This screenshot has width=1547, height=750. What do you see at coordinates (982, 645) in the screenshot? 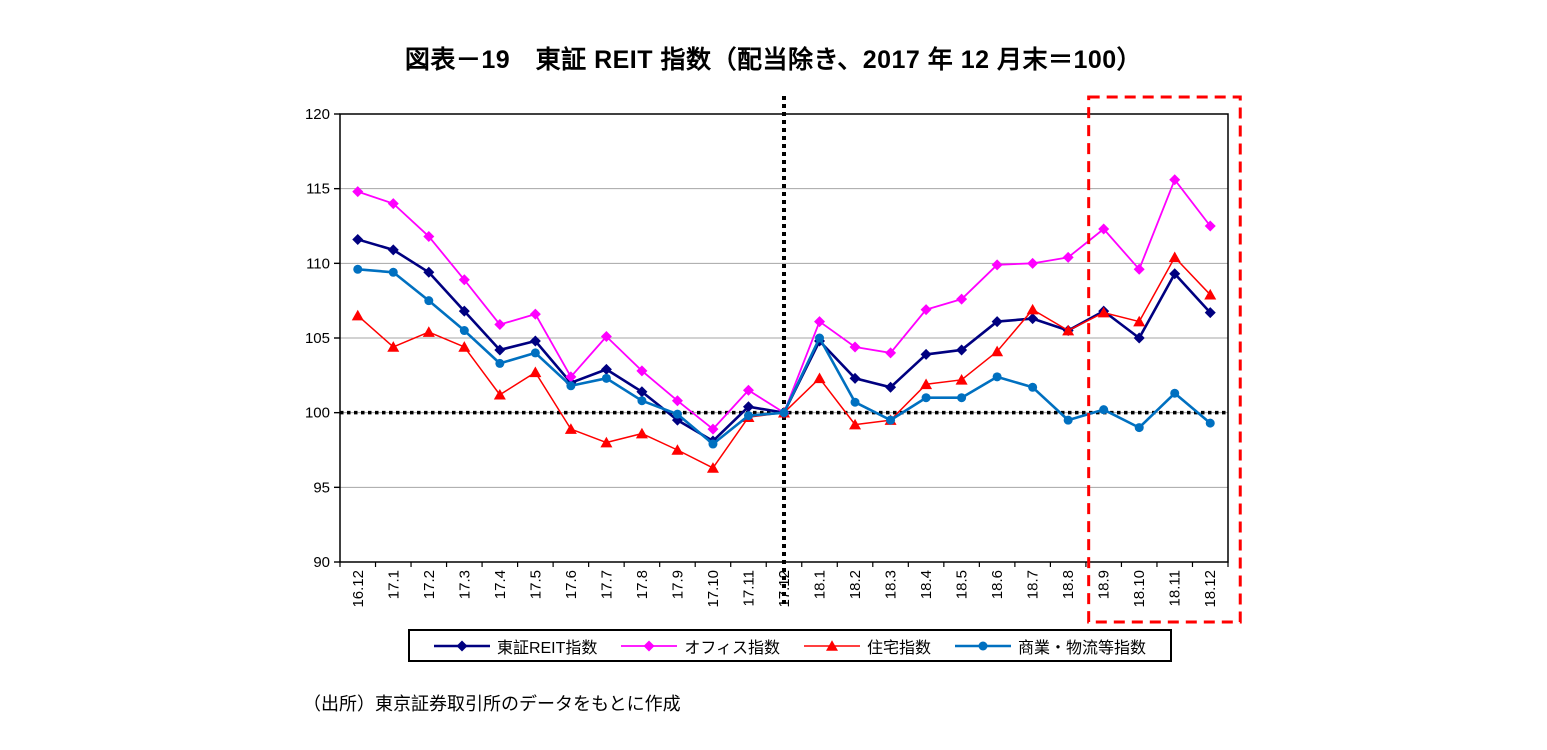
I see `legend-marker-circle` at bounding box center [982, 645].